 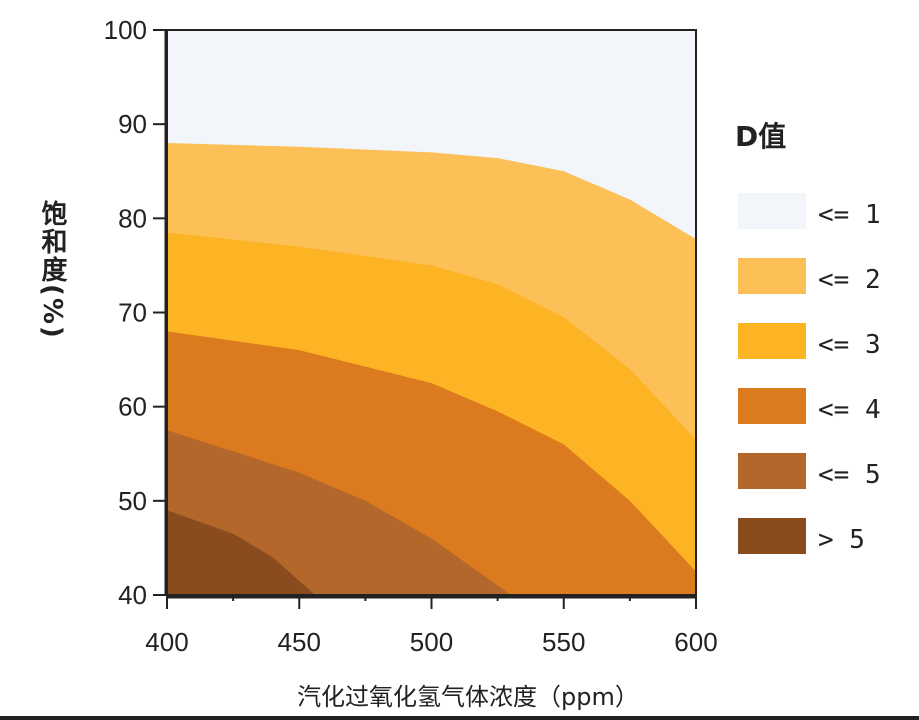 I want to click on y-tick-label: 80, so click(x=132, y=218).